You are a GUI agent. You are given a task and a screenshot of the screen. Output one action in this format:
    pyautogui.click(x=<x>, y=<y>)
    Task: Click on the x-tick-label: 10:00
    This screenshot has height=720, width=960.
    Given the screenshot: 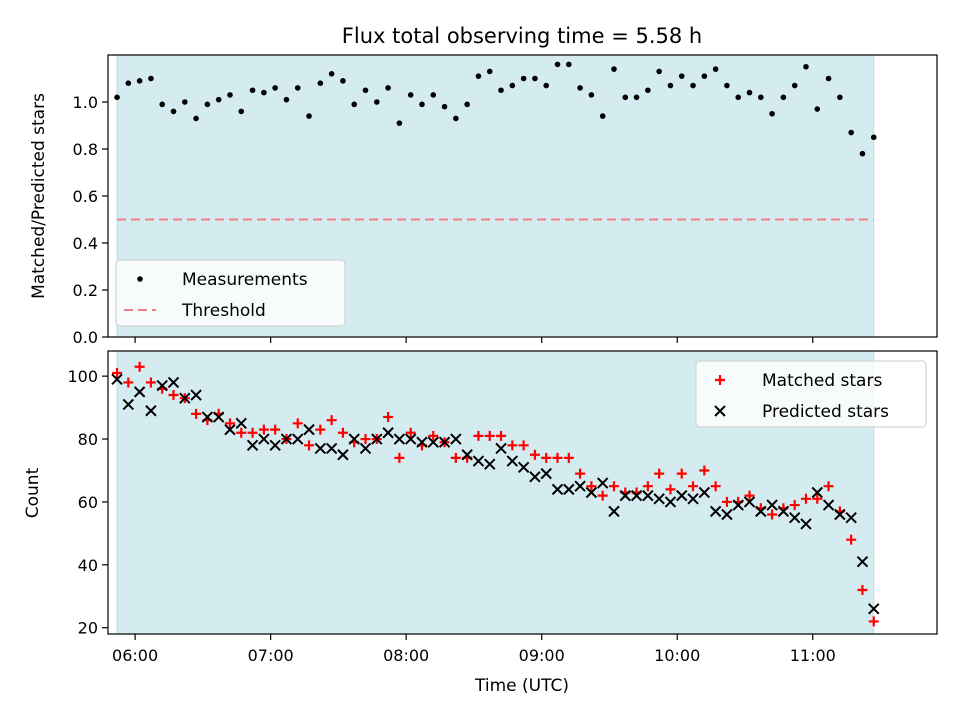 What is the action you would take?
    pyautogui.click(x=677, y=655)
    